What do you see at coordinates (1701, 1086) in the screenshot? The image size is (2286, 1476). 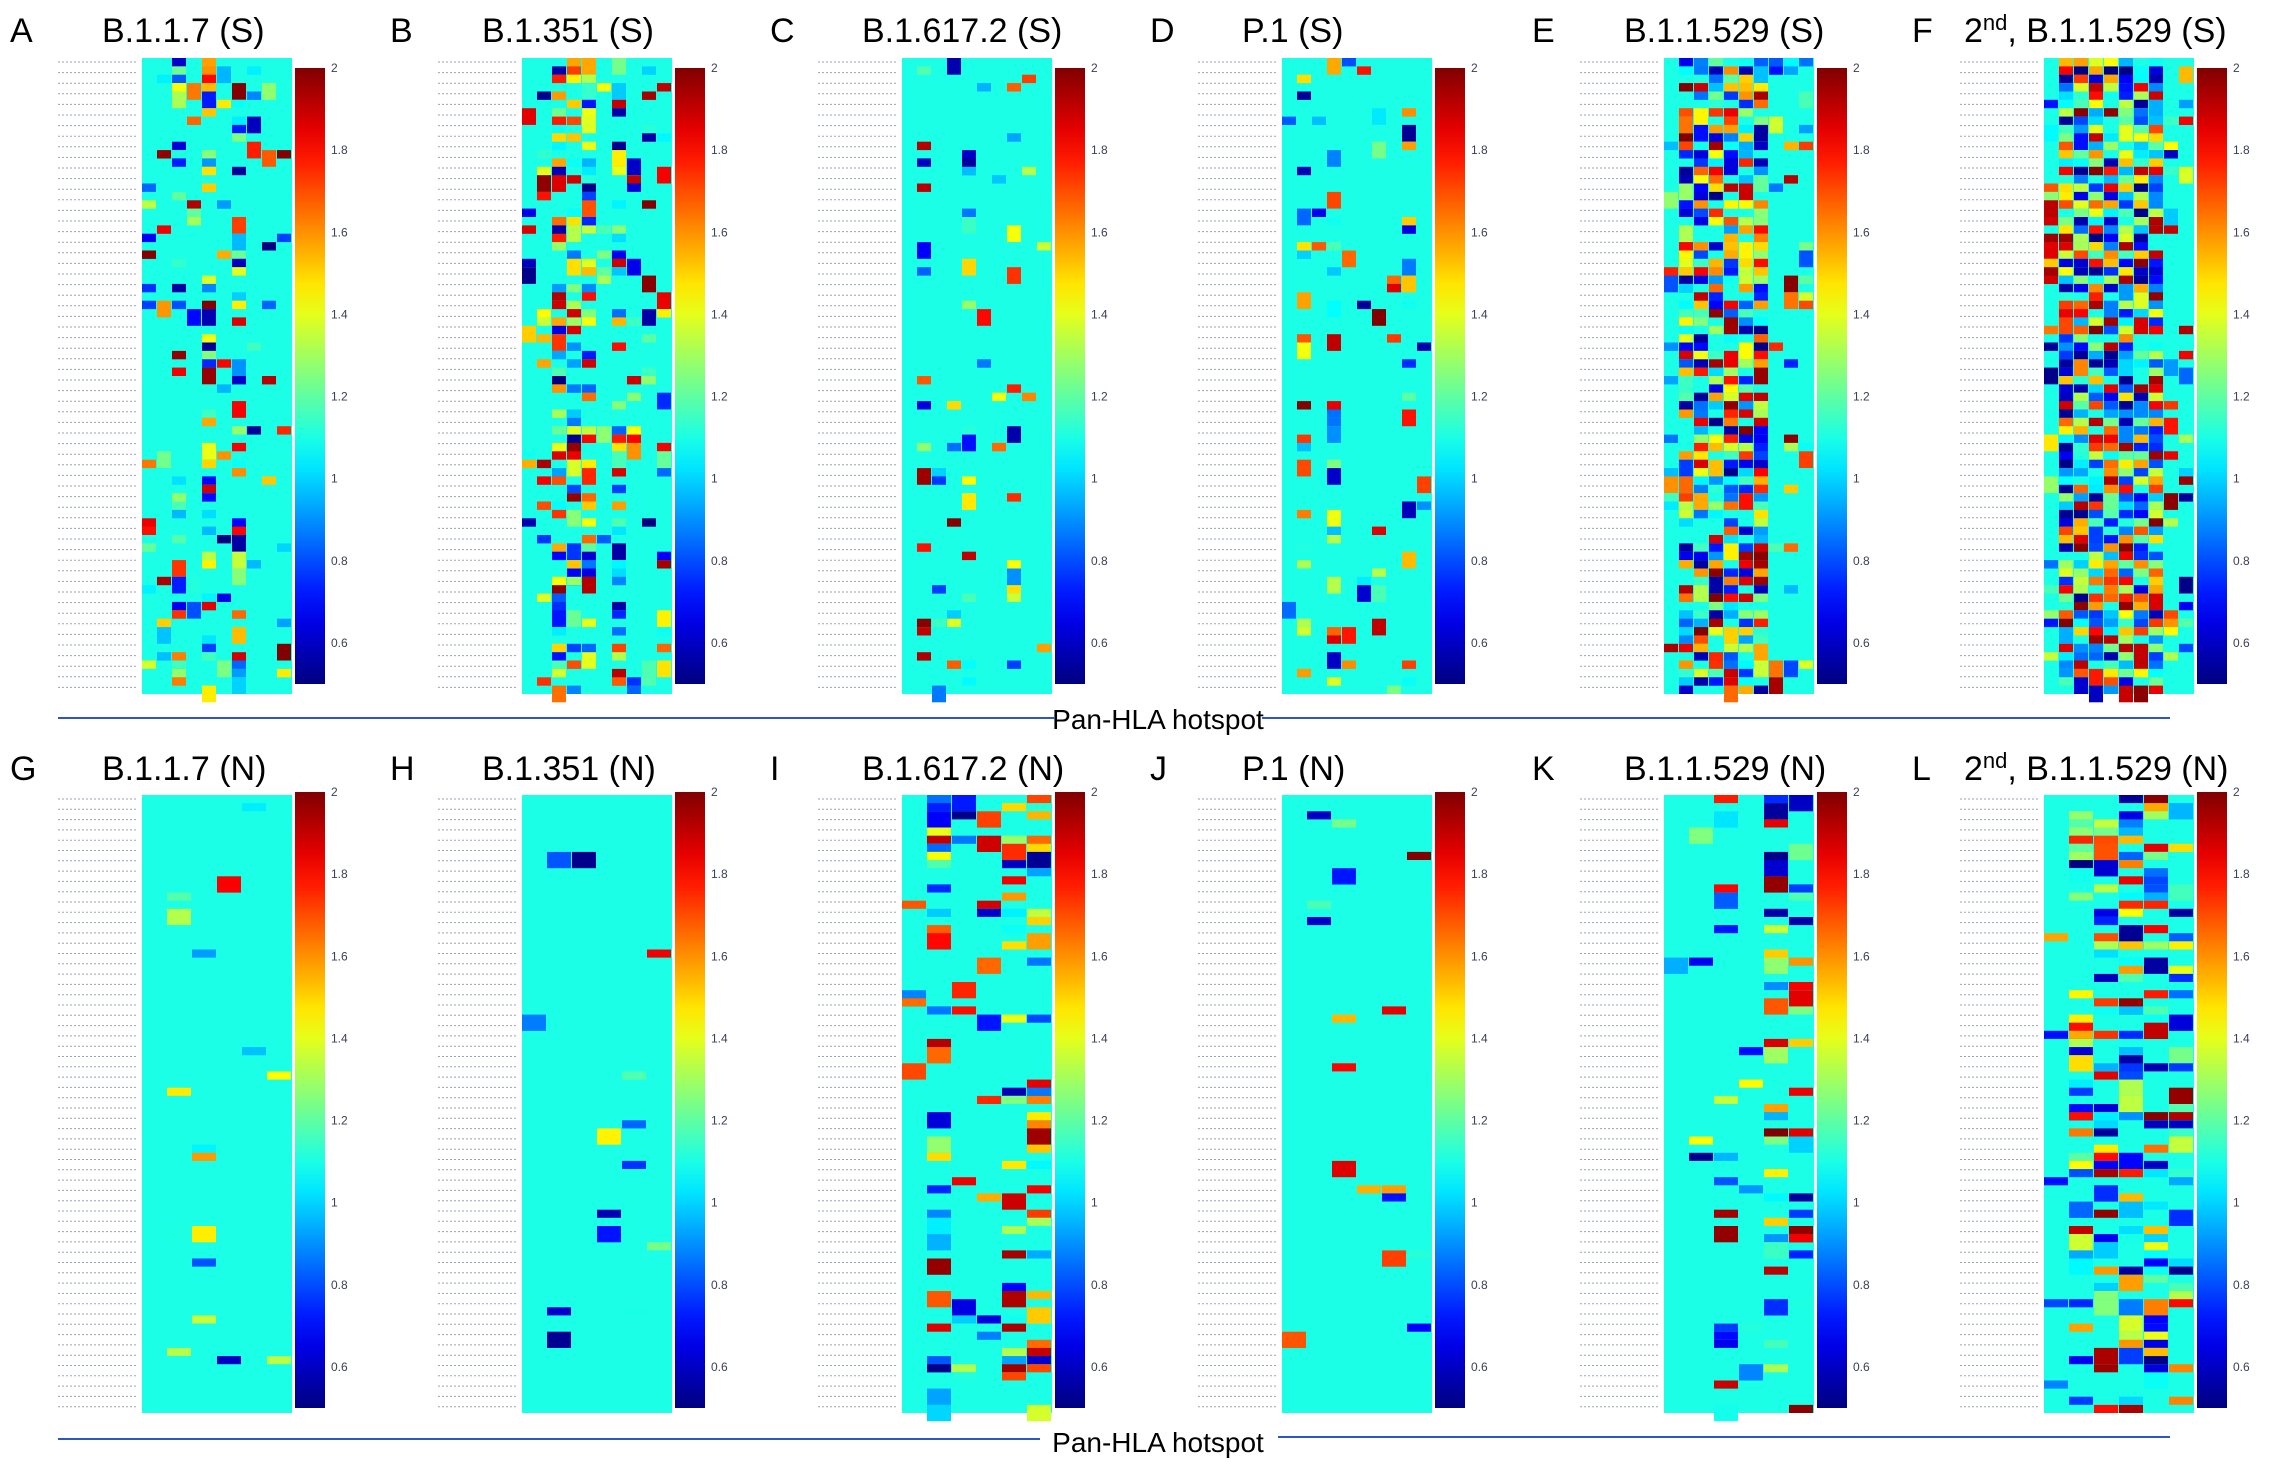 I see `panel-k: K B.1.1.529 (N)21.81.61.41.210.80.6` at bounding box center [1701, 1086].